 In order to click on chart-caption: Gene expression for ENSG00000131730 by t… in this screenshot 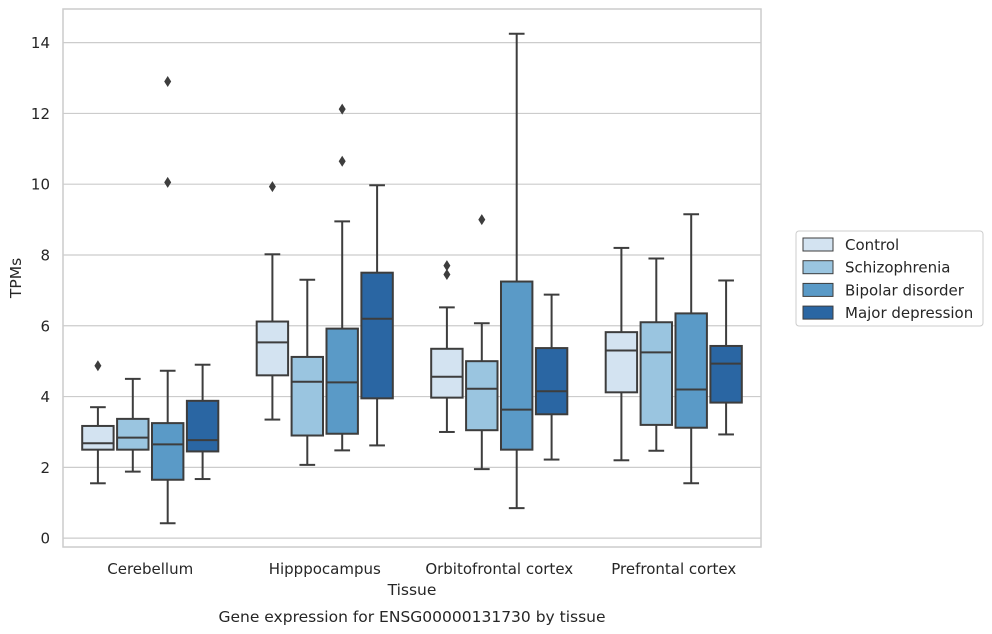, I will do `click(411, 617)`.